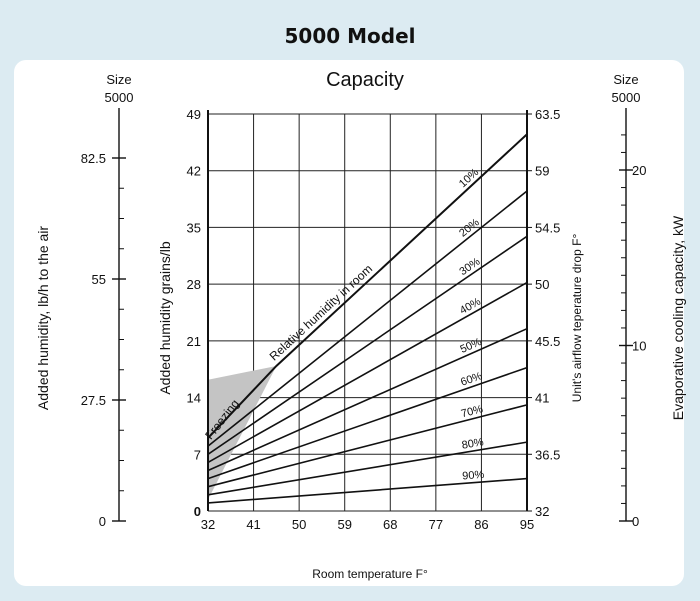  What do you see at coordinates (473, 476) in the screenshot?
I see `series-label-9: 90%` at bounding box center [473, 476].